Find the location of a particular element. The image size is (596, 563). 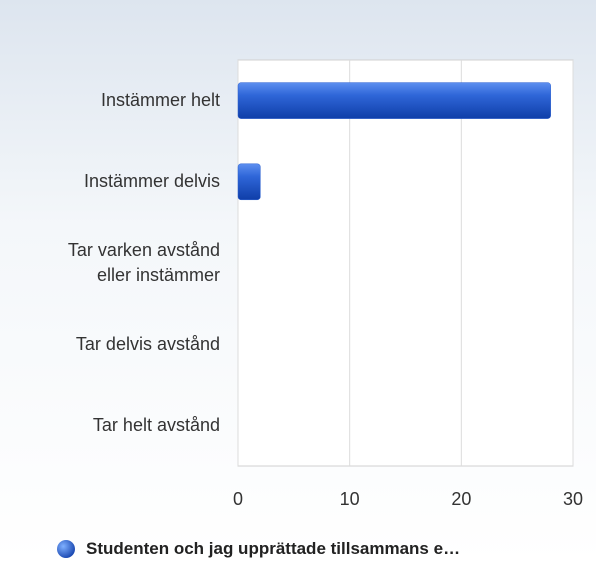

y-tick-label: Tar helt avstånd is located at coordinates (156, 424).